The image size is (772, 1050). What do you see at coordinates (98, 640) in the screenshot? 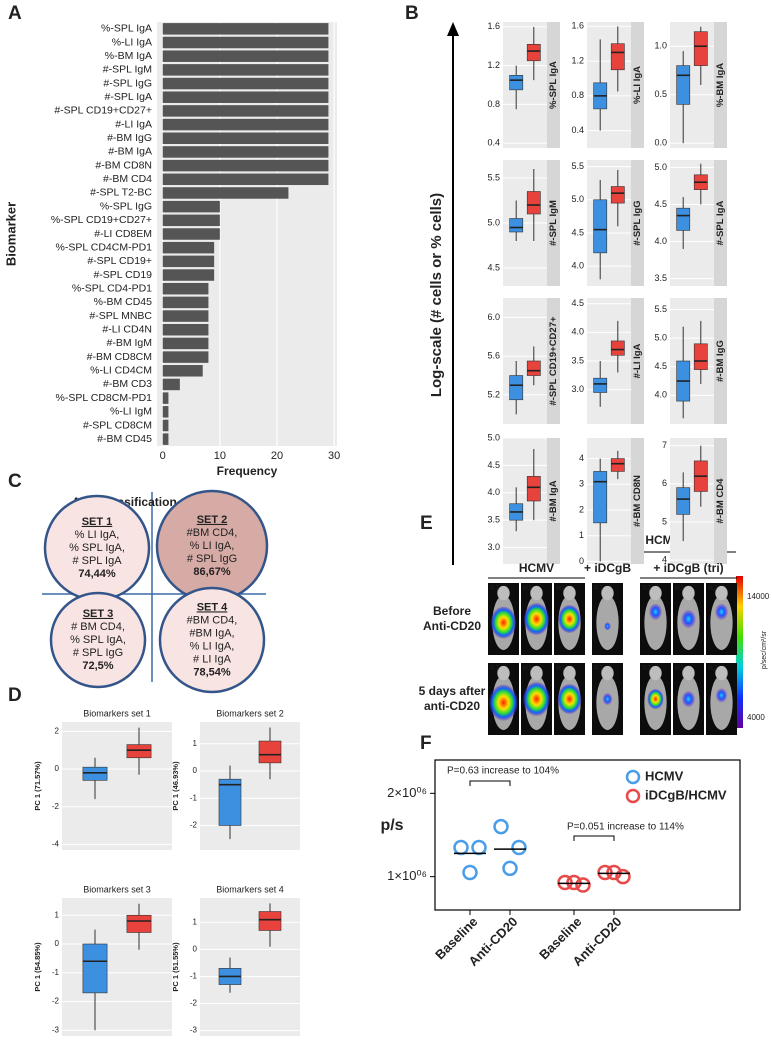
I see `set-marker: % SPL IgA,` at bounding box center [98, 640].